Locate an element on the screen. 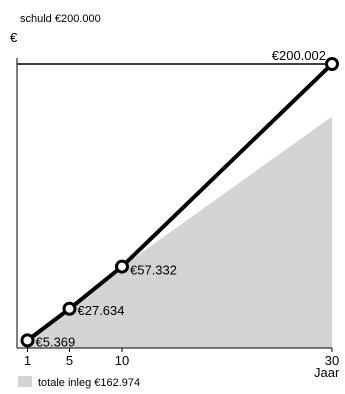 The height and width of the screenshot is (394, 345). x-tick-layer: 1 5 10 30 is located at coordinates (181, 358).